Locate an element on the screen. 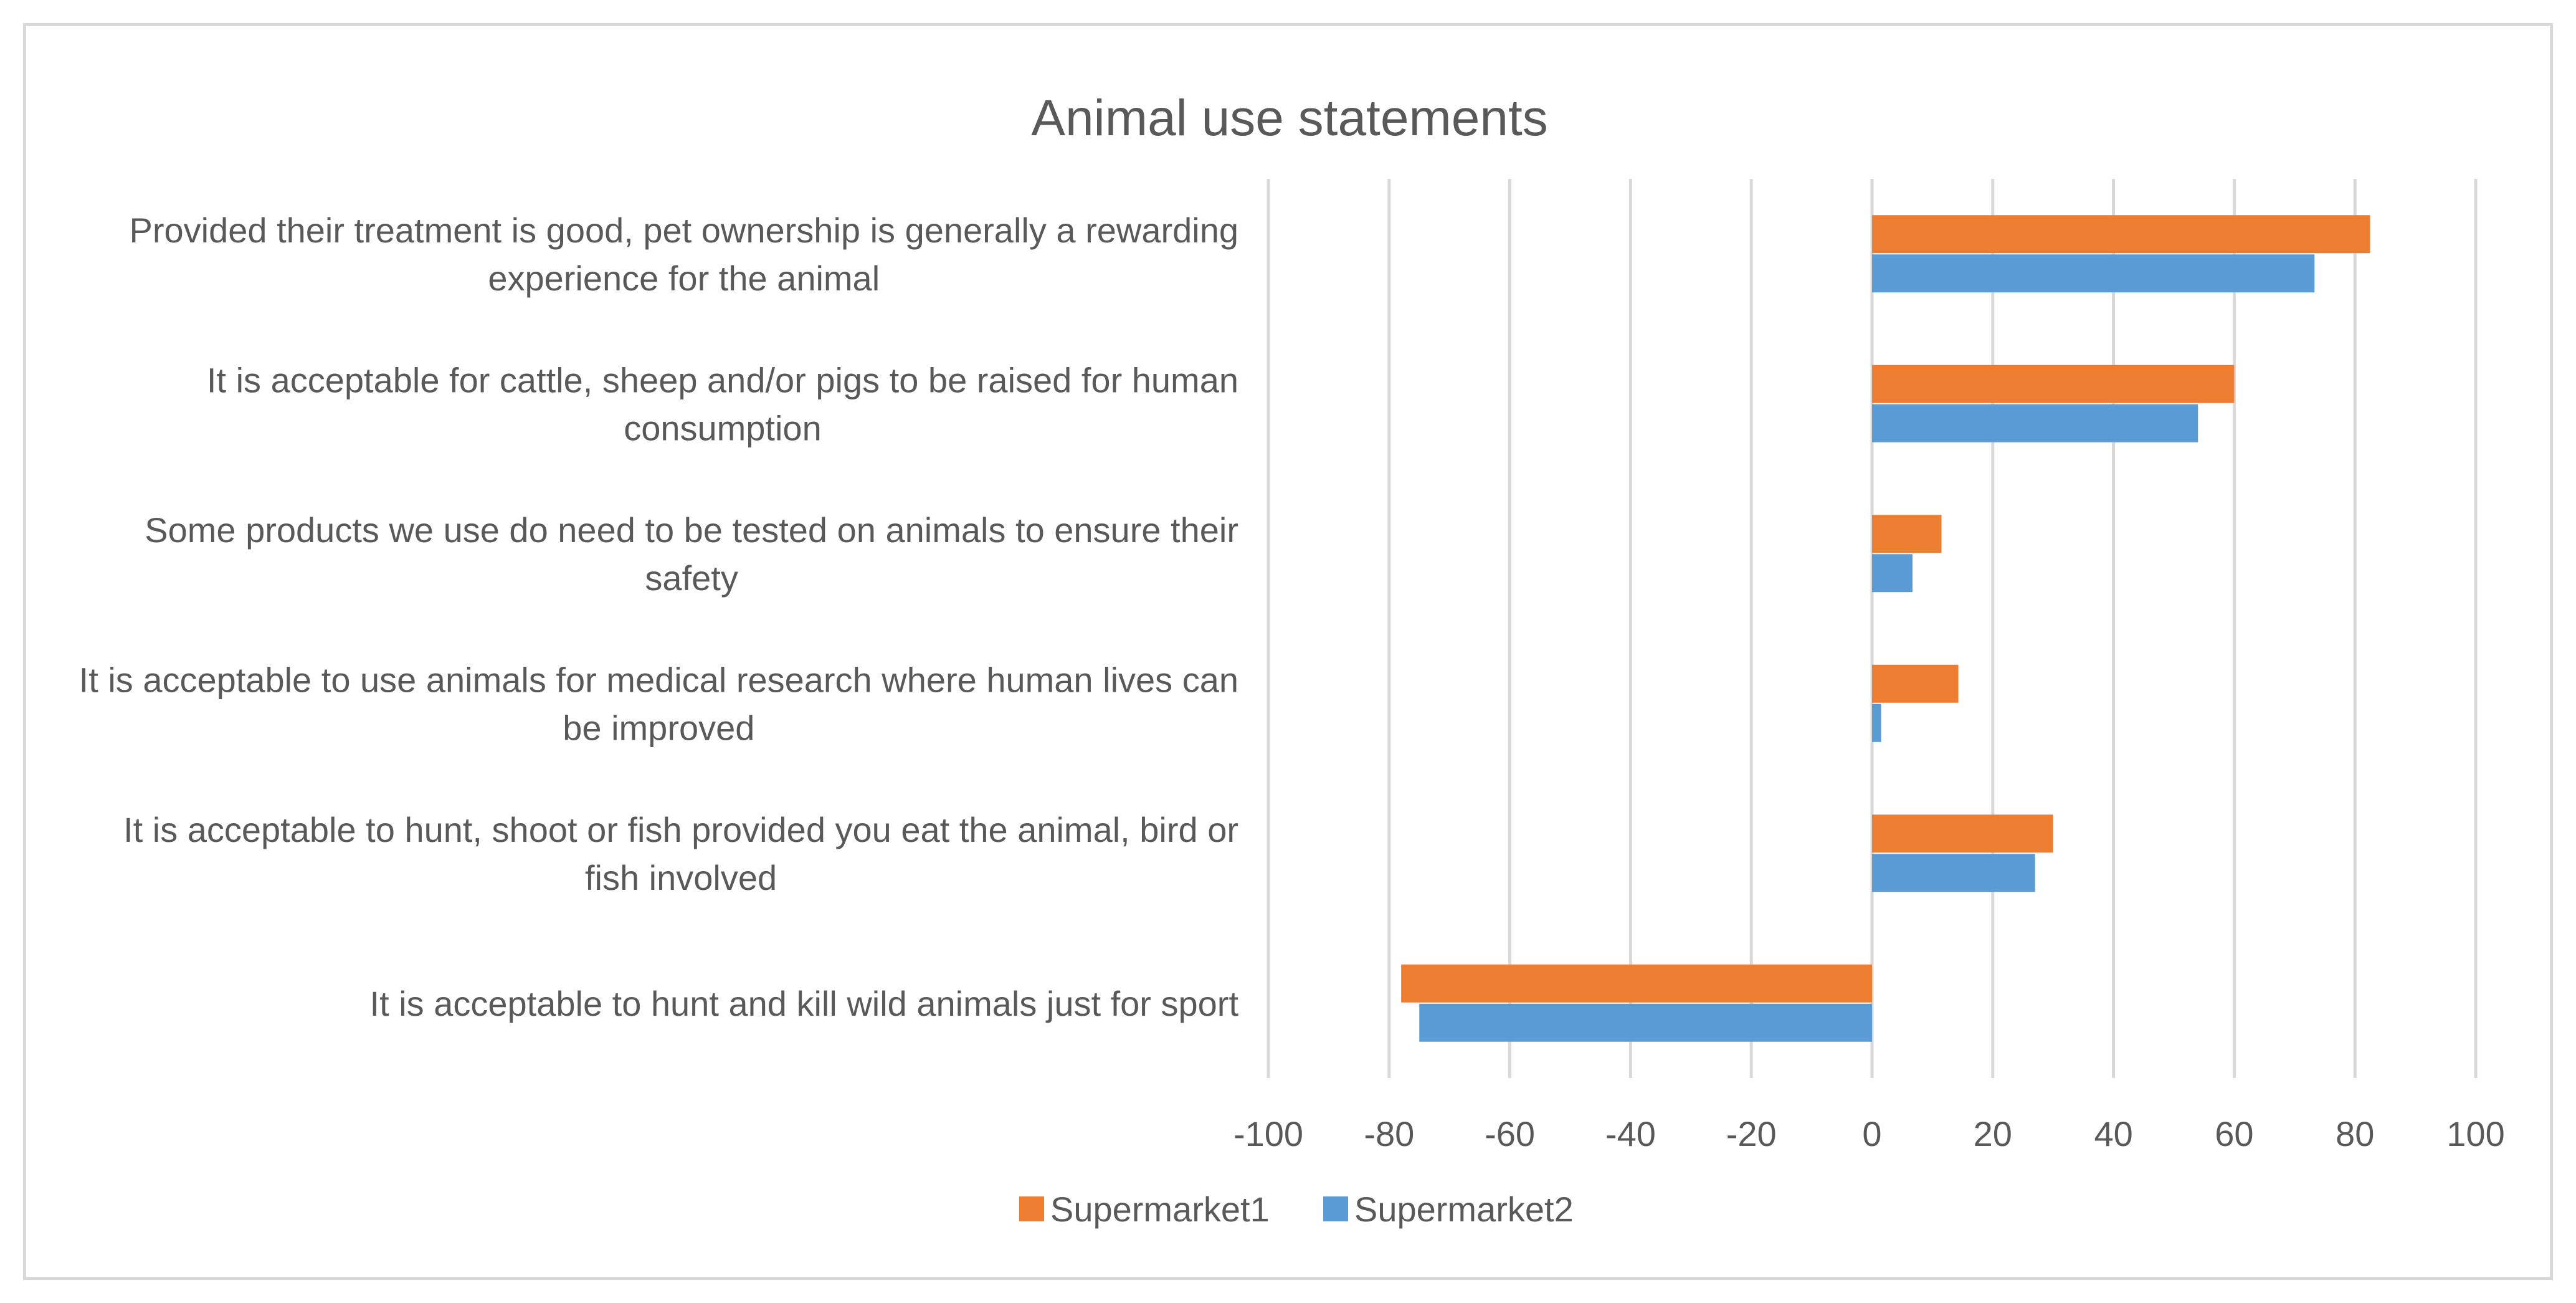 The width and height of the screenshot is (2576, 1303). x-tick-label: 100 is located at coordinates (2475, 1133).